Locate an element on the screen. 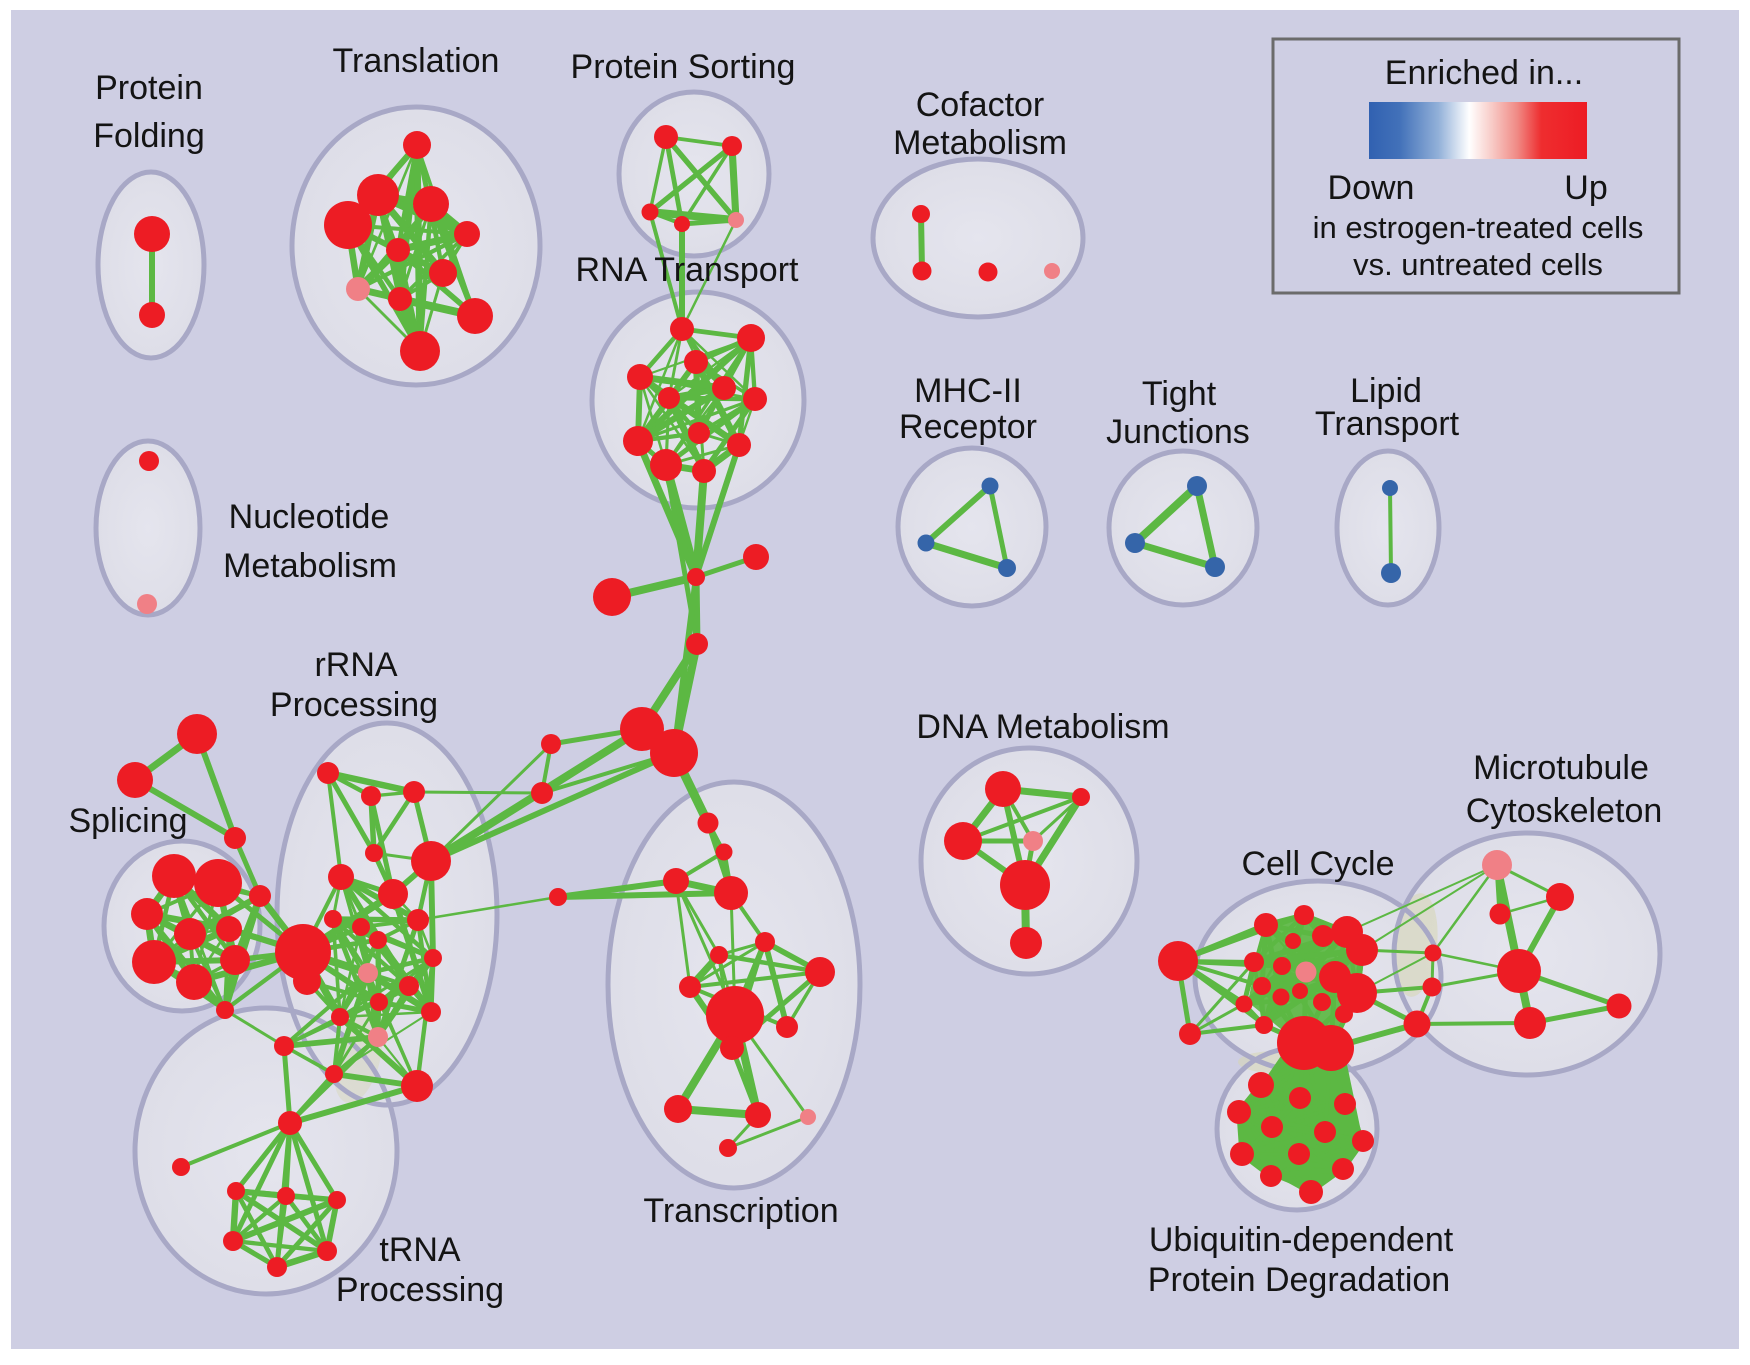 The height and width of the screenshot is (1365, 1750). svg-text: Up is located at coordinates (1585, 188).